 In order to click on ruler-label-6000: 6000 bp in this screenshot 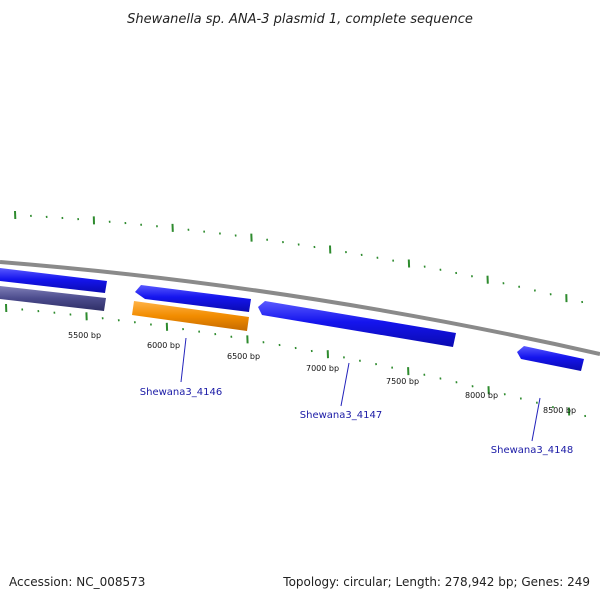, I will do `click(163, 345)`.